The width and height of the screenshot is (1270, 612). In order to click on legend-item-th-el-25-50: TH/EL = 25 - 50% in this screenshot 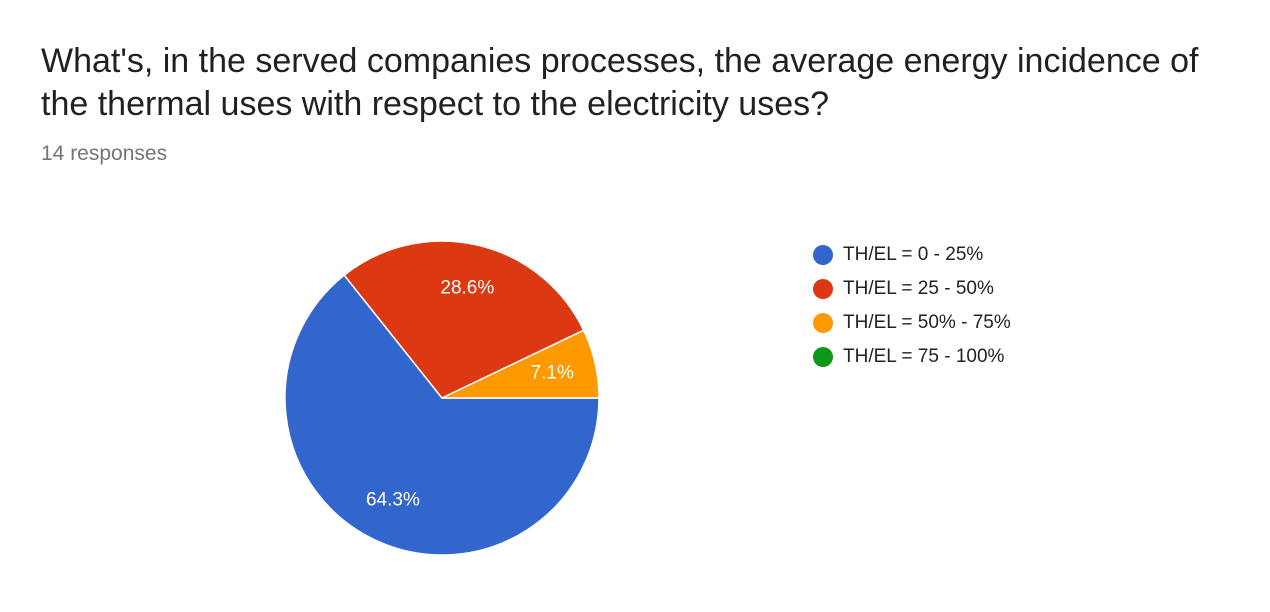, I will do `click(912, 289)`.